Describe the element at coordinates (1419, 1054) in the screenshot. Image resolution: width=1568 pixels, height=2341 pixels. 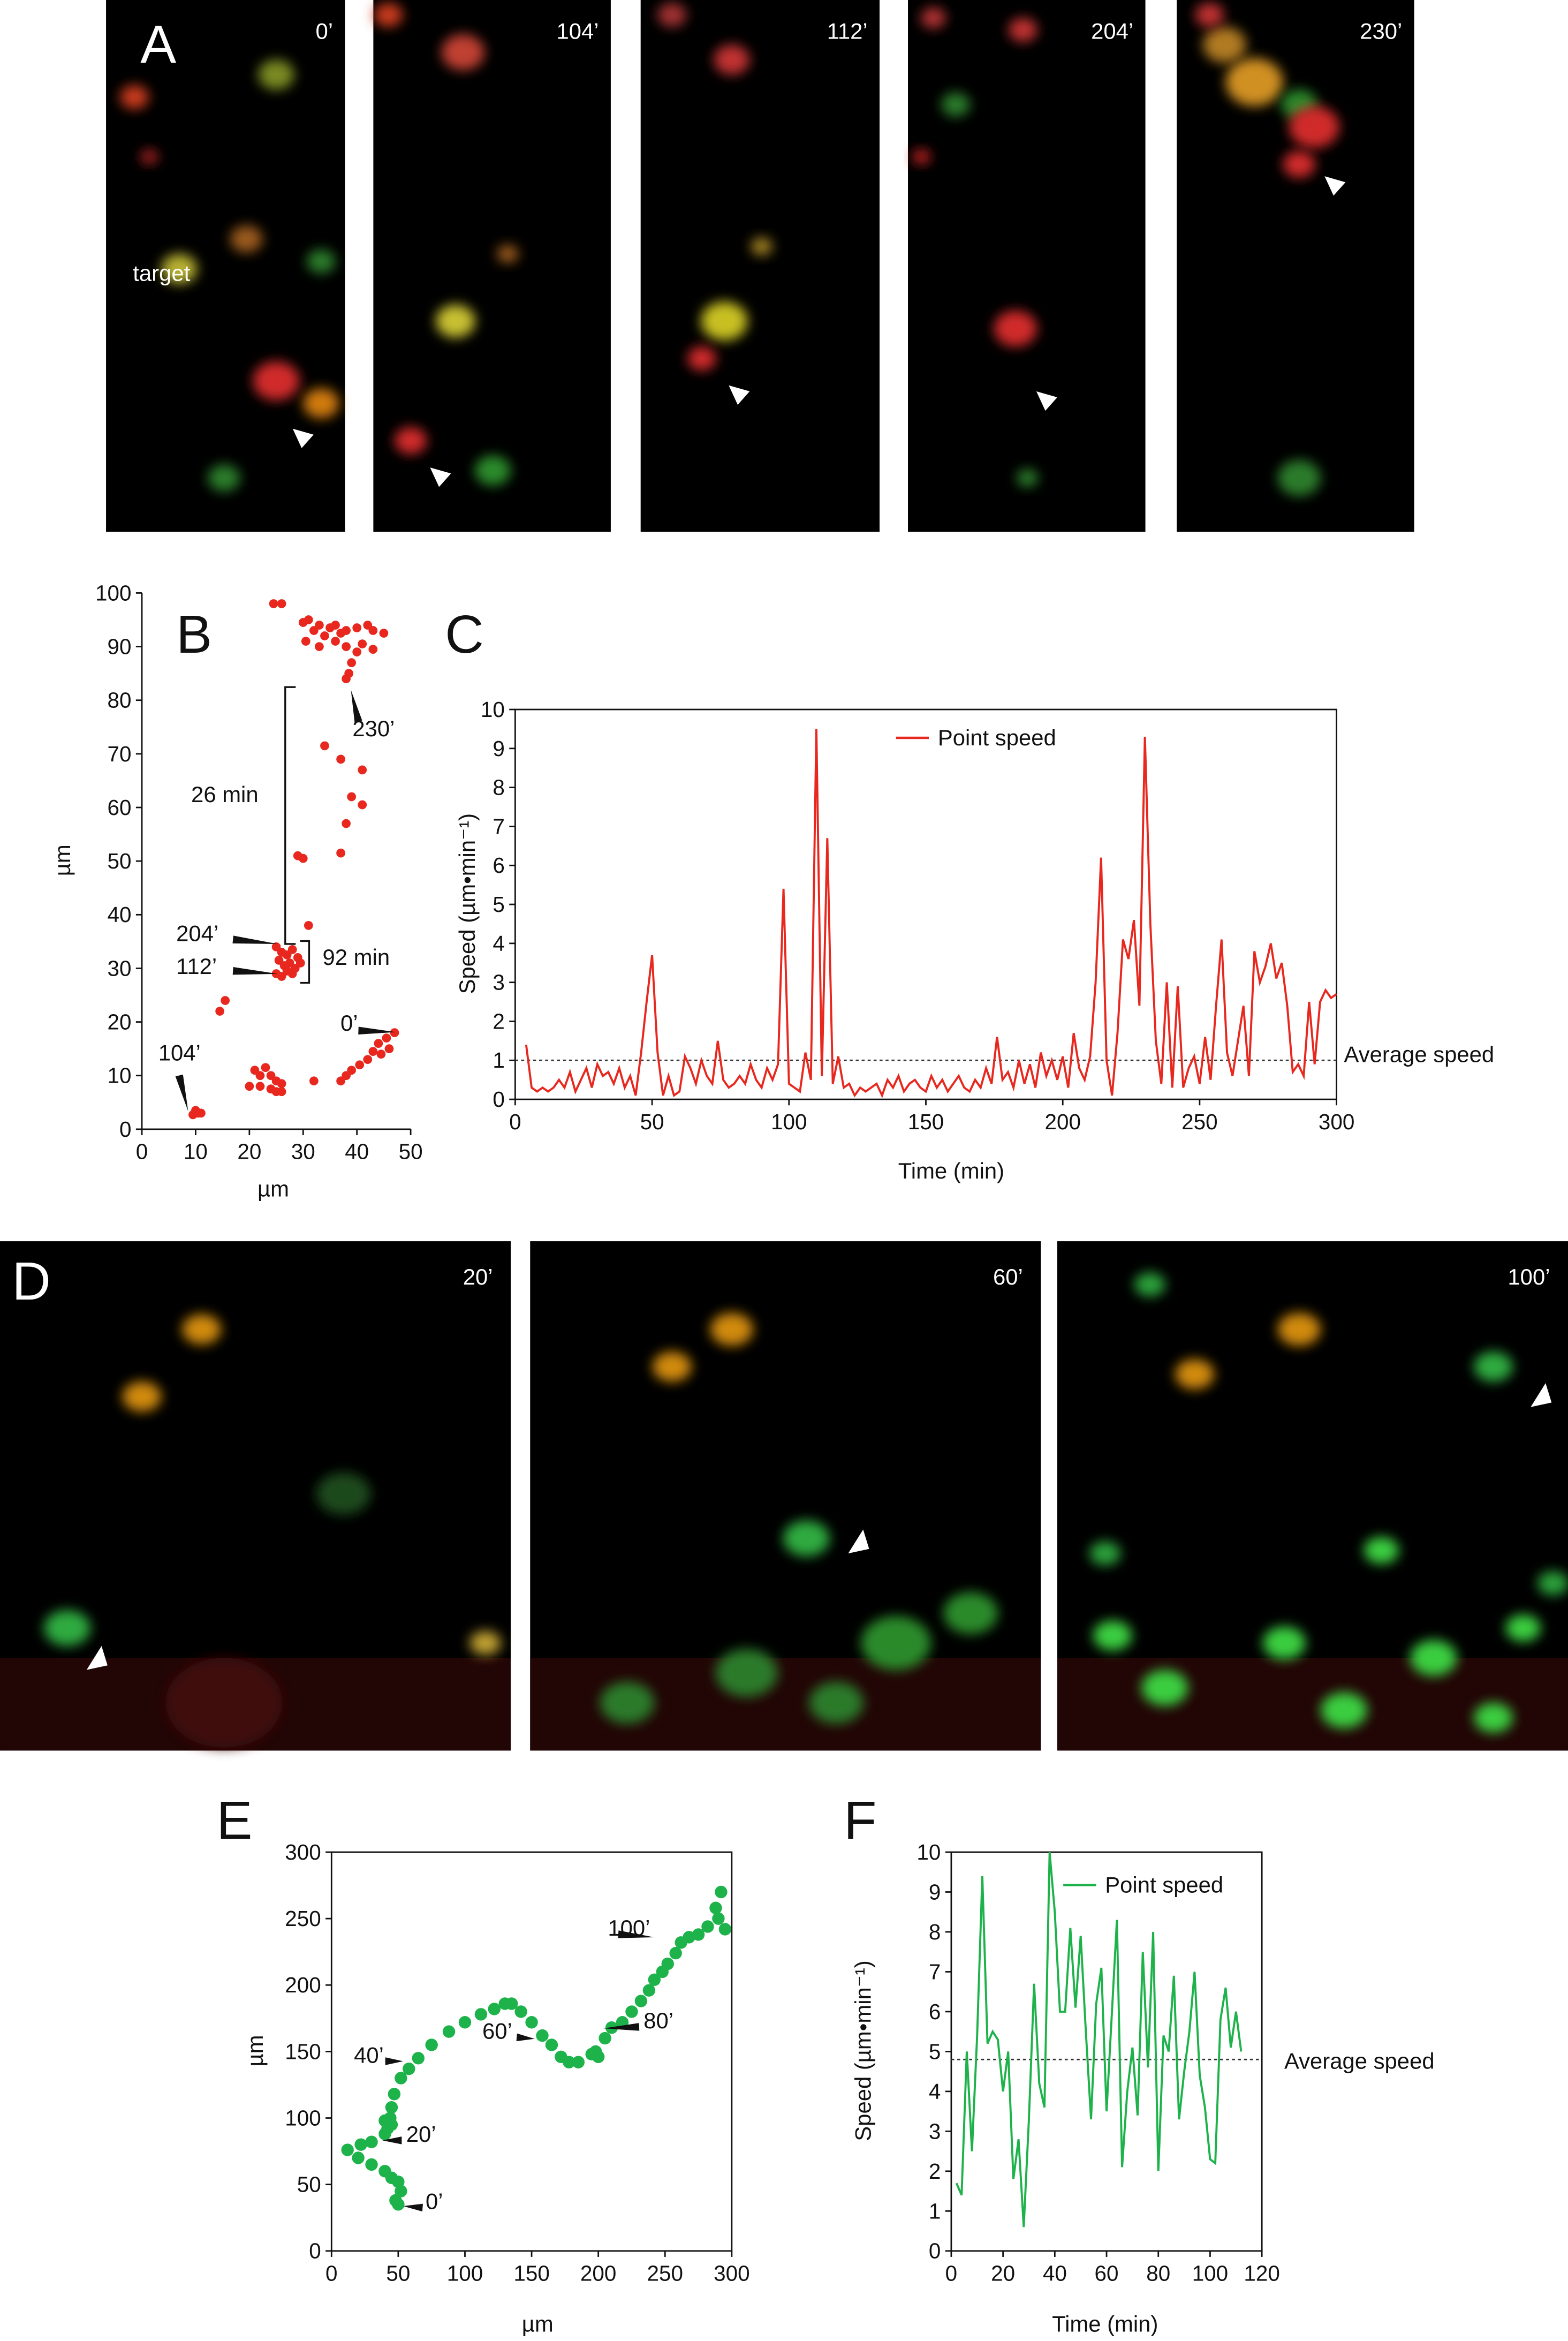
I see `average-label: Average speed` at that location.